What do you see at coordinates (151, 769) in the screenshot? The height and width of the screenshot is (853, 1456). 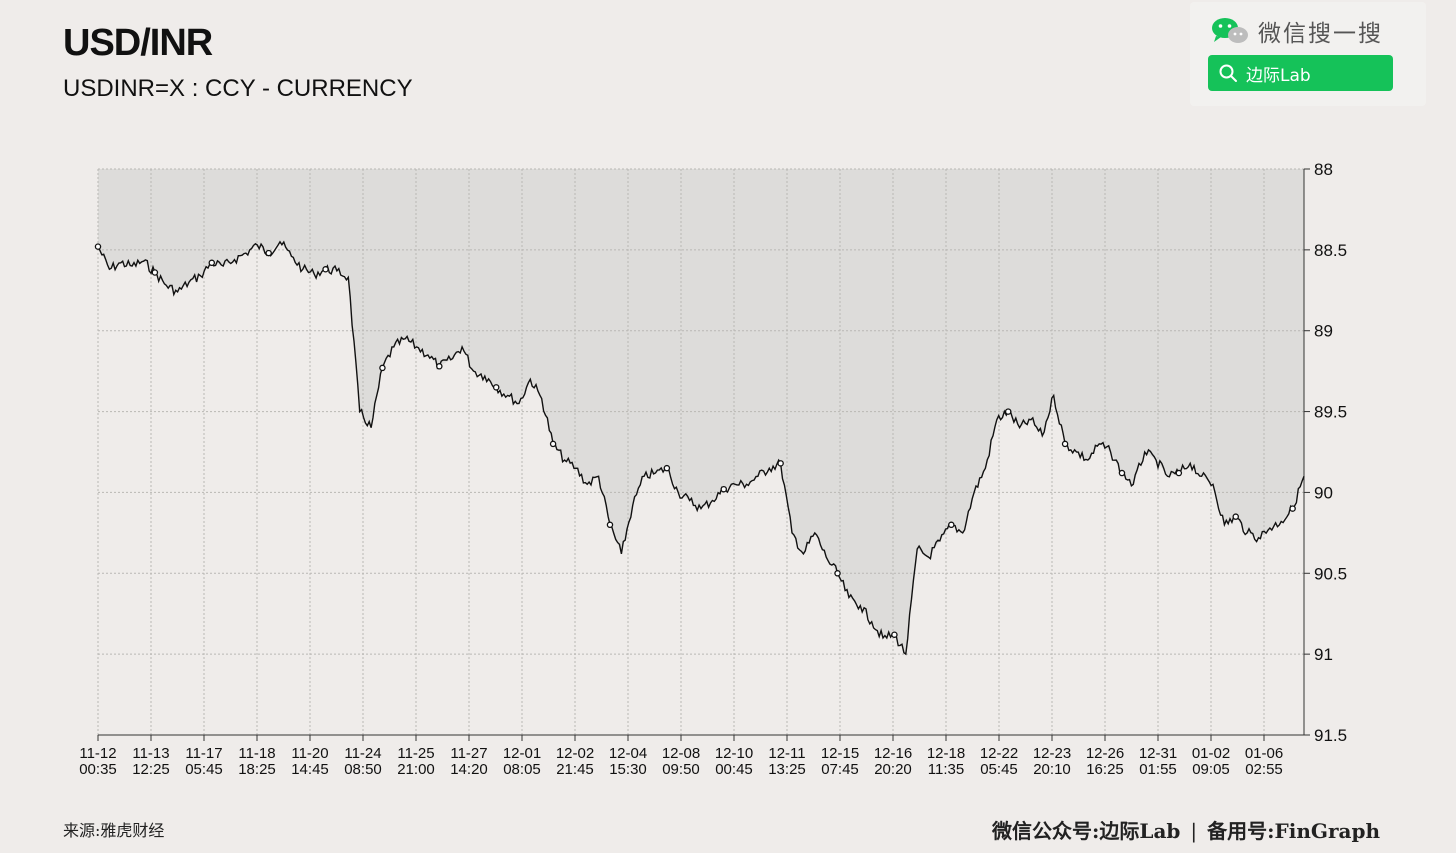 I see `x-tick-time: 12:25` at bounding box center [151, 769].